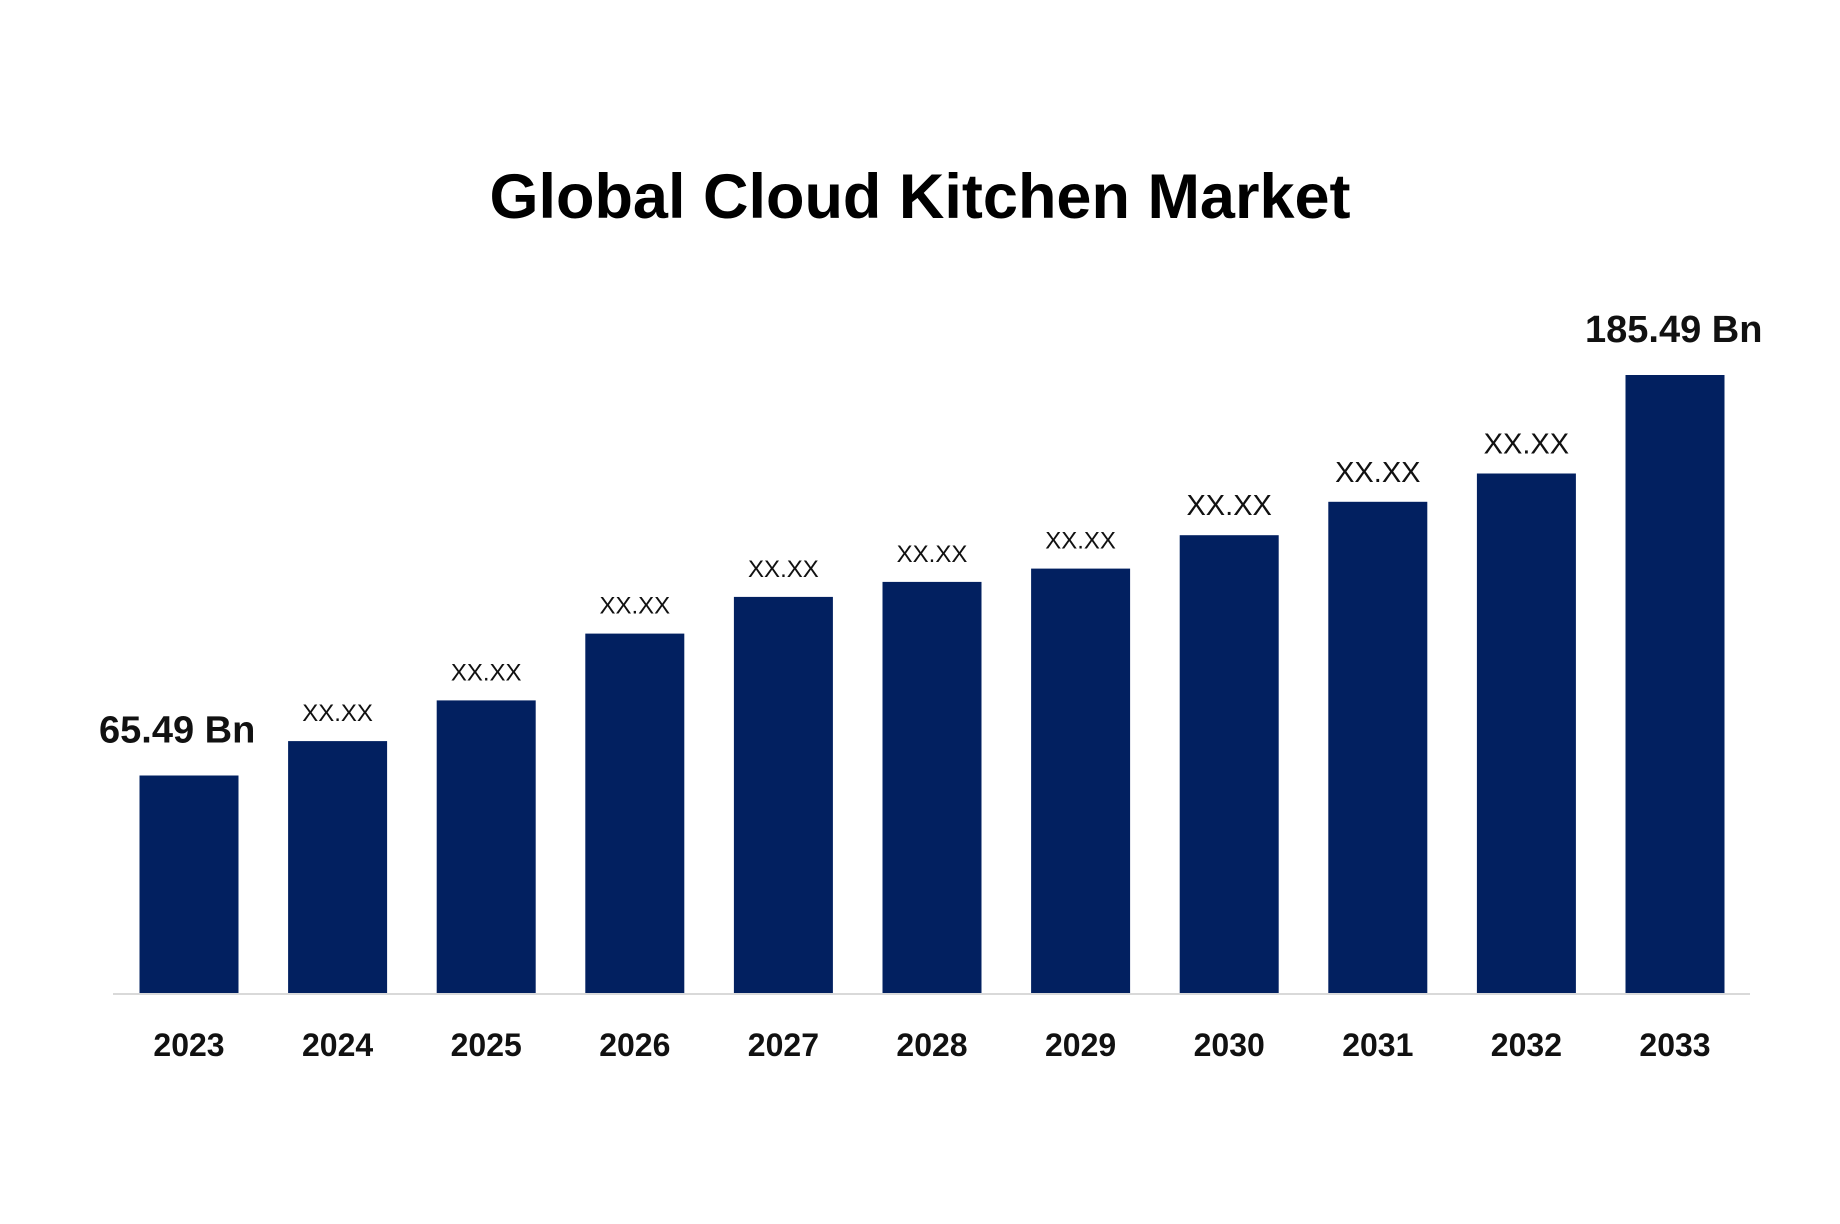 This screenshot has height=1224, width=1840. I want to click on x-tick-label-2030: 2030, so click(1229, 1045).